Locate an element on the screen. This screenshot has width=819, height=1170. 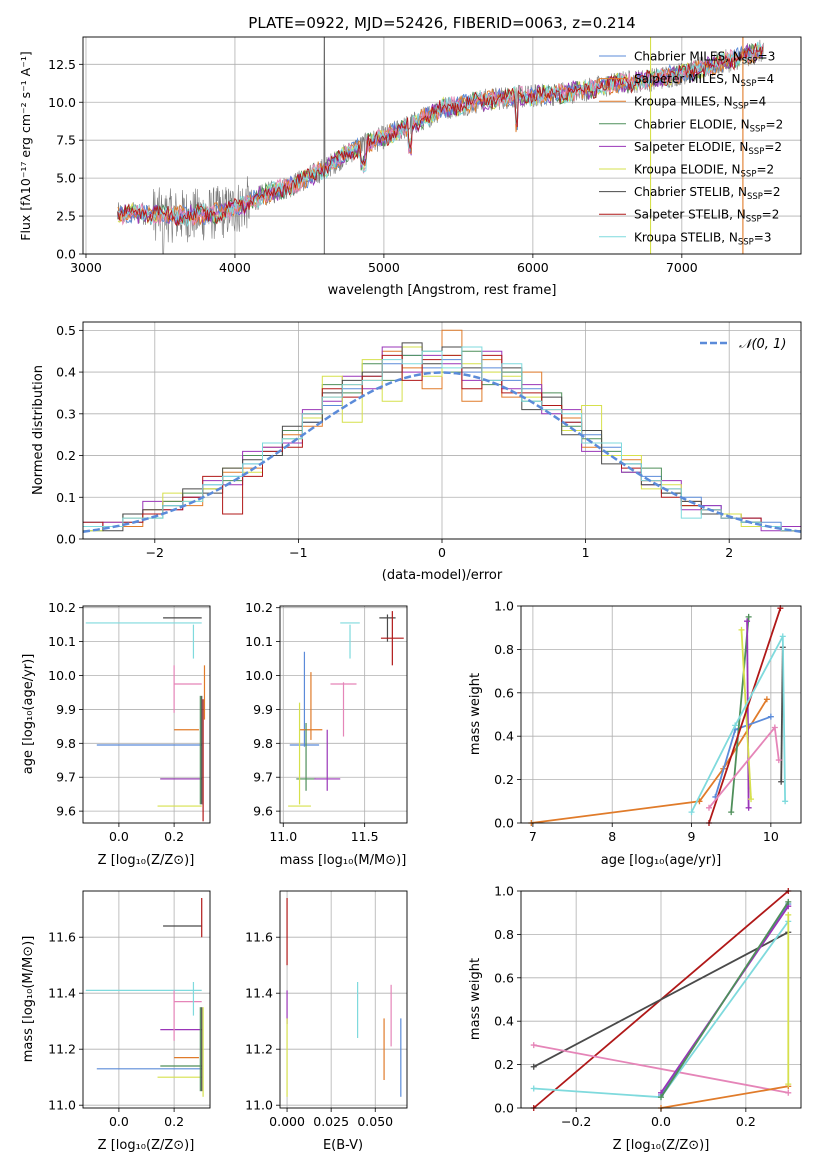
ebv-mass-panel: 0.000 0.025 0.050 11.0 11.2 11.4 11.6 E(B-V) is located at coordinates (326, 1021).